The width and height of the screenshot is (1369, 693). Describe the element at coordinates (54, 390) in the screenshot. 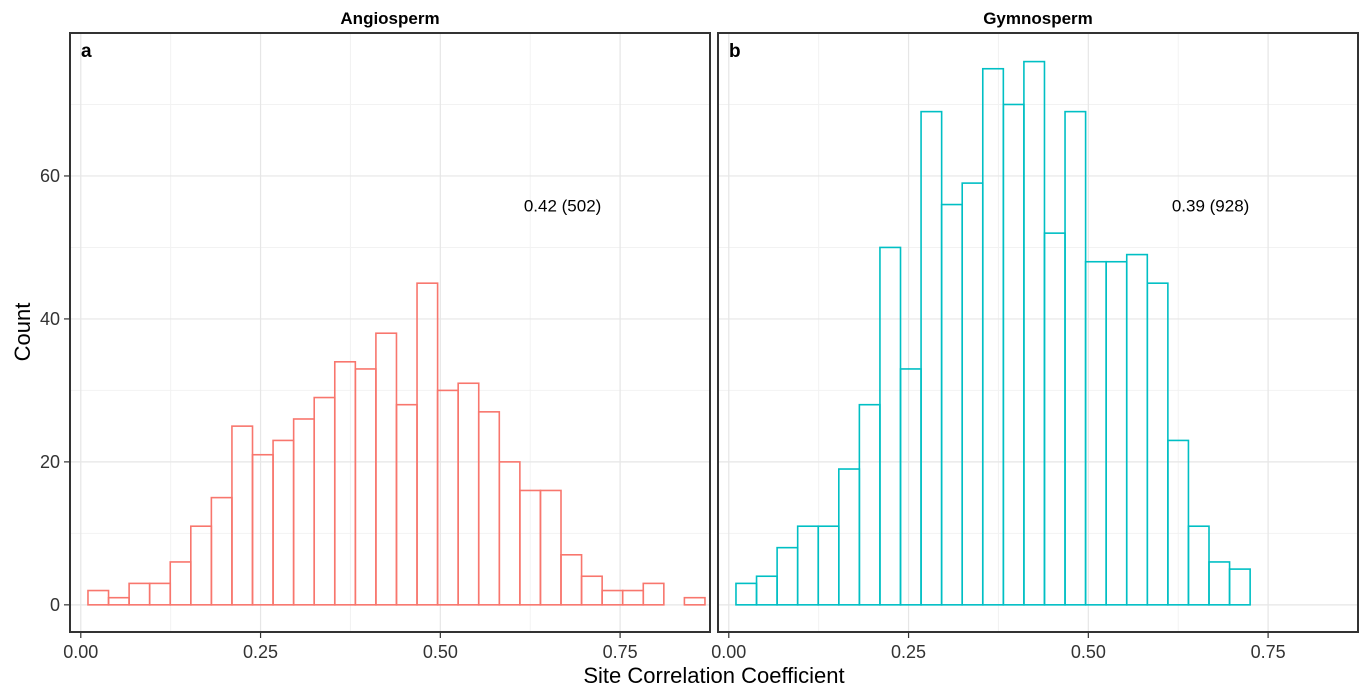

I see `y-axis-ticks: 0 20 40 60` at that location.